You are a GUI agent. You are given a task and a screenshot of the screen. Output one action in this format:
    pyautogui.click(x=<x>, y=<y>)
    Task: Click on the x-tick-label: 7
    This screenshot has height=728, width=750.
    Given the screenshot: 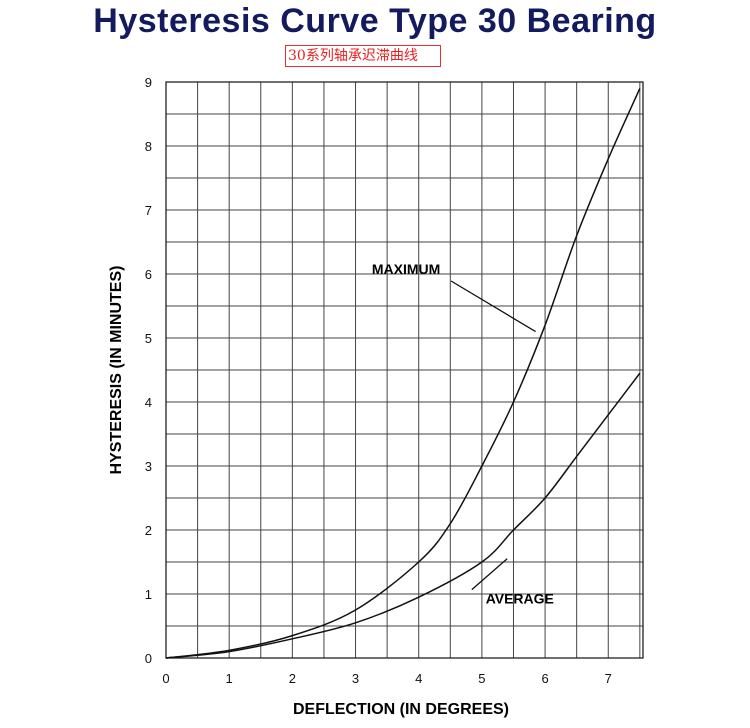 What is the action you would take?
    pyautogui.click(x=608, y=678)
    